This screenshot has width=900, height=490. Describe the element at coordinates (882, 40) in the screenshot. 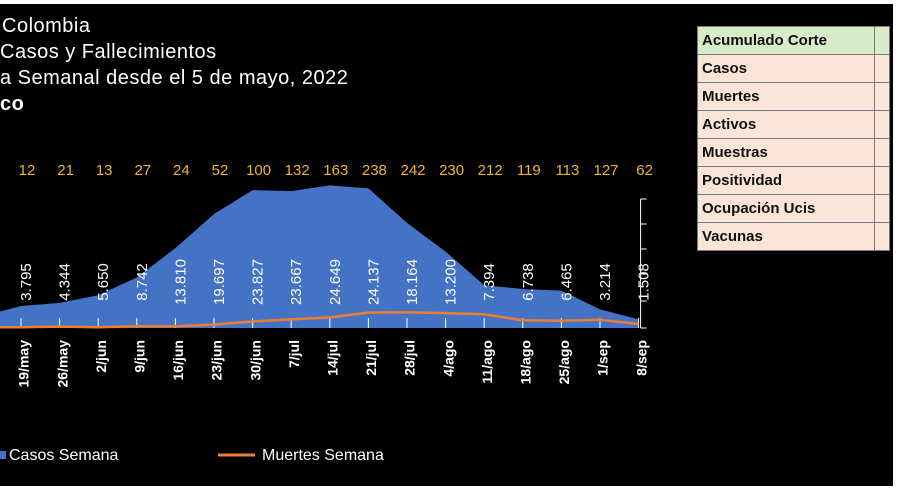

I see `summary-table-header-value-cell` at that location.